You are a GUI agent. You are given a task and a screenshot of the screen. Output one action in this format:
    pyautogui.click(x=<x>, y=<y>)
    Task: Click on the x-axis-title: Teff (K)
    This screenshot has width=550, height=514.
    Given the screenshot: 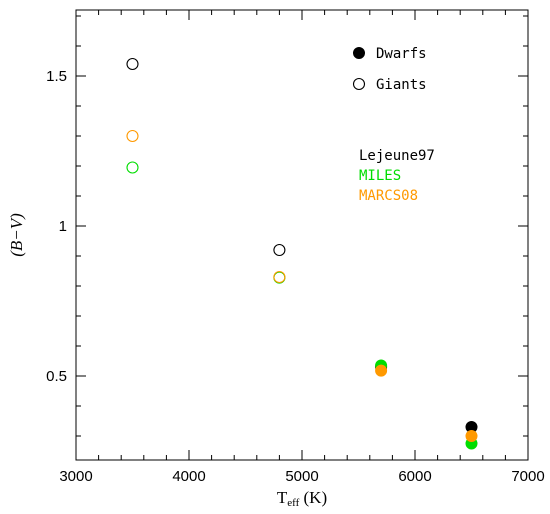 What is the action you would take?
    pyautogui.click(x=302, y=498)
    